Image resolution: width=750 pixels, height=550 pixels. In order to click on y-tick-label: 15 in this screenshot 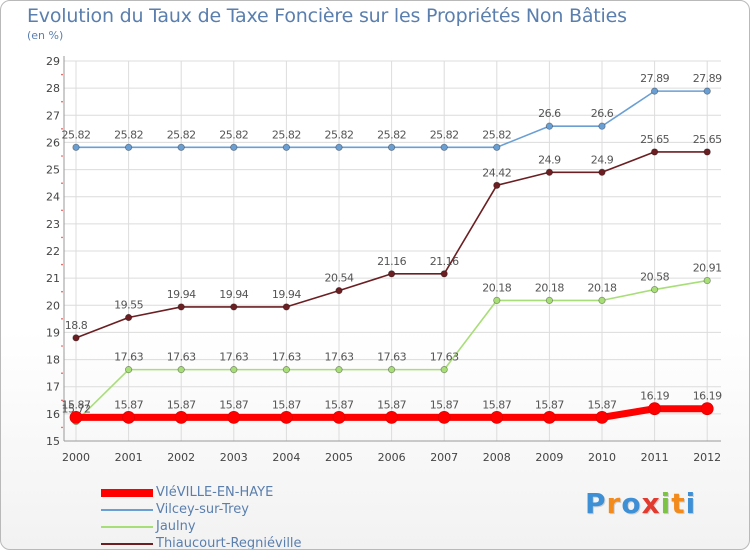, I will do `click(53, 441)`.